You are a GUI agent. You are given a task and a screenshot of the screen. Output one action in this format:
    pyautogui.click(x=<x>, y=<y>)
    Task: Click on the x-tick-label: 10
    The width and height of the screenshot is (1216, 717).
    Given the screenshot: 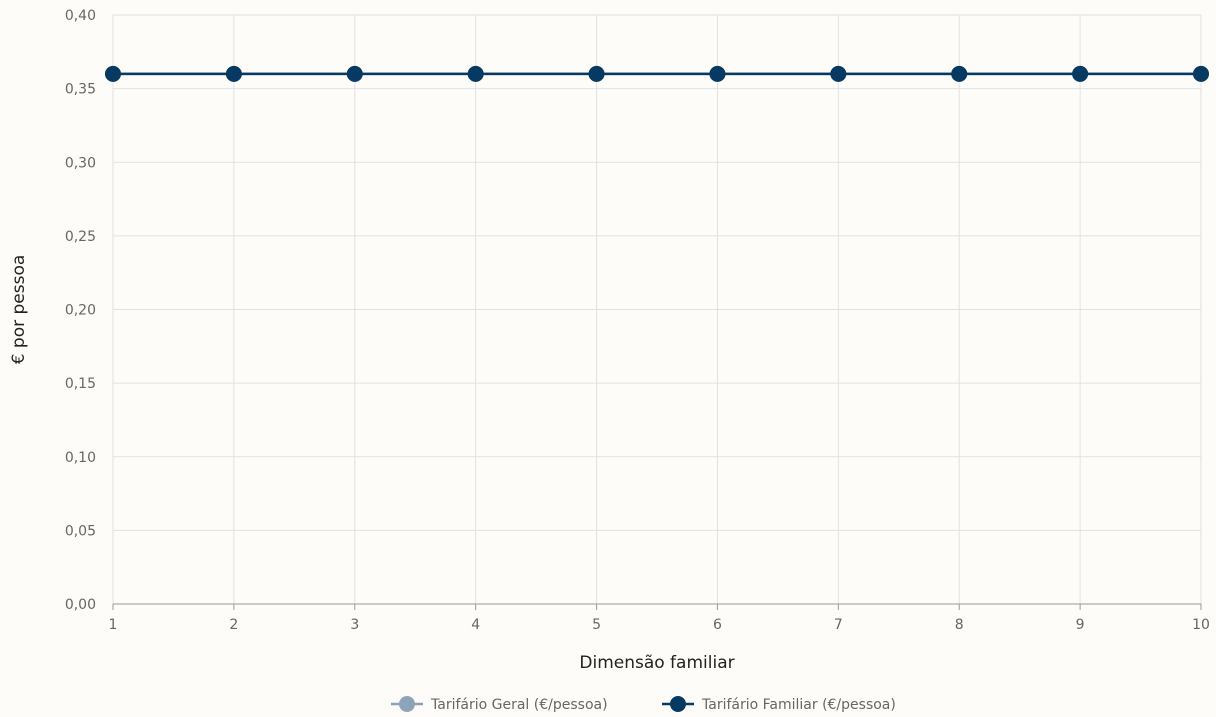 What is the action you would take?
    pyautogui.click(x=1201, y=625)
    